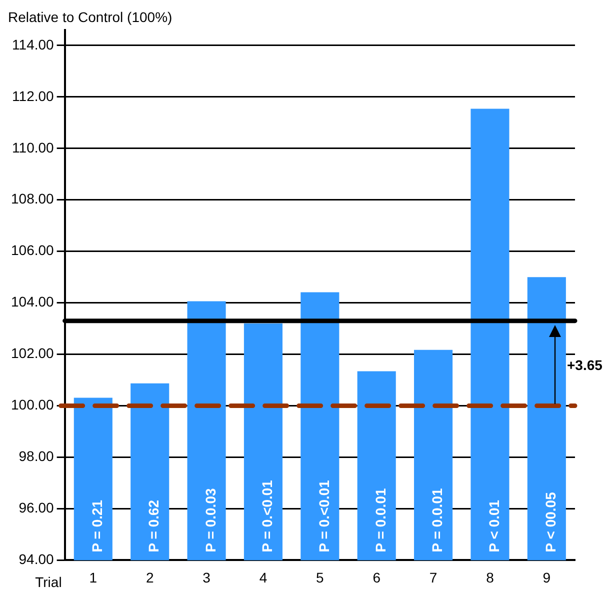  What do you see at coordinates (210, 520) in the screenshot?
I see `annotation: P = 0.0.03` at bounding box center [210, 520].